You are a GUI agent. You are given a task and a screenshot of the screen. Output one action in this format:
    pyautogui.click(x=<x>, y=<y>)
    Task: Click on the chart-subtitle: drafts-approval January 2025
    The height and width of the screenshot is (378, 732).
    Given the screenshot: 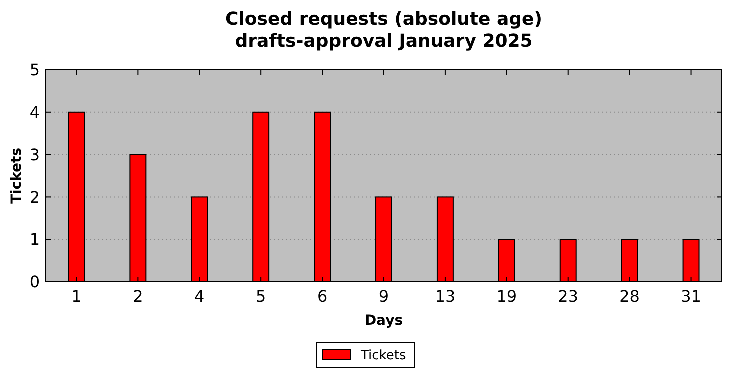 What is the action you would take?
    pyautogui.click(x=384, y=41)
    